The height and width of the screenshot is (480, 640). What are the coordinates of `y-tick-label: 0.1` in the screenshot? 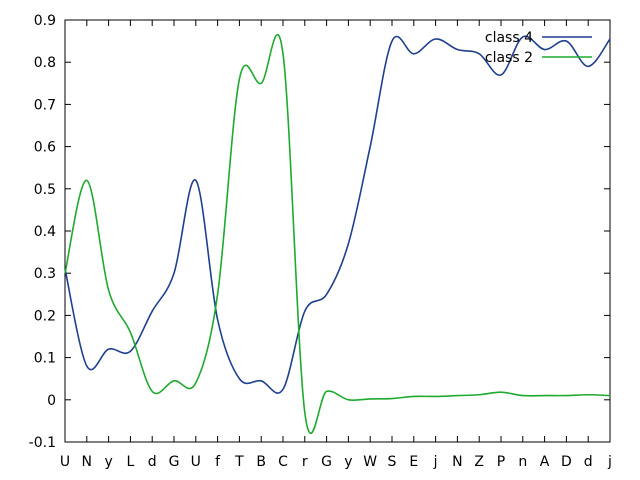 It's located at (45, 359).